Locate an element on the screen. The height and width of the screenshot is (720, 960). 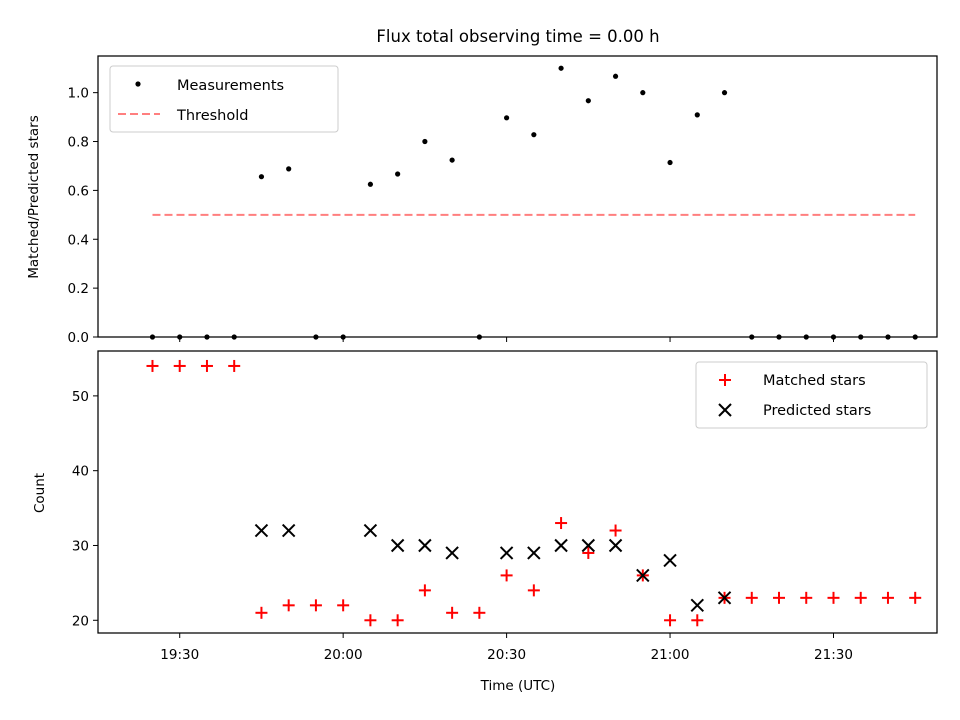
legend-matched-label: Matched stars is located at coordinates (814, 381).